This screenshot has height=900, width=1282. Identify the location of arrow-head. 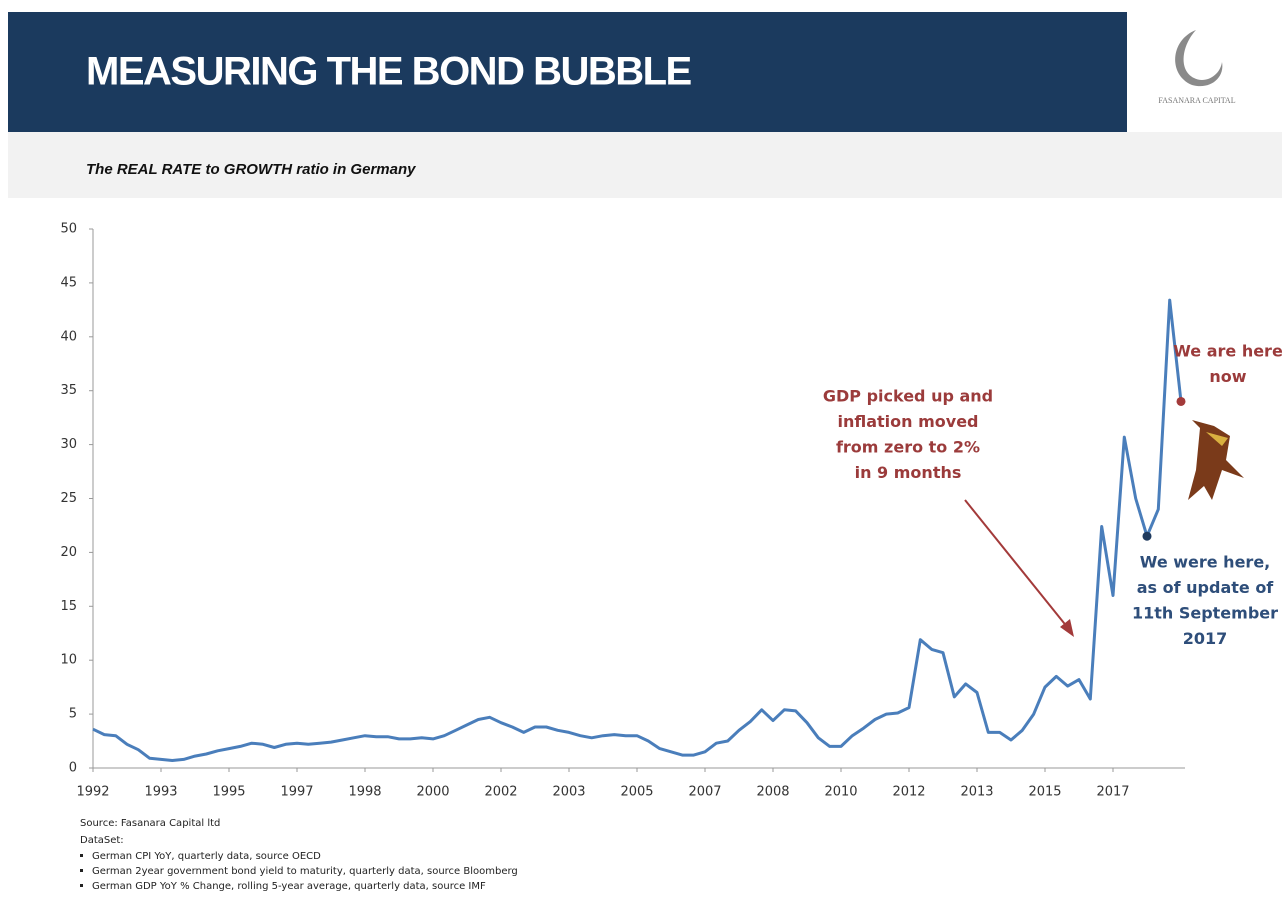
(1067, 628).